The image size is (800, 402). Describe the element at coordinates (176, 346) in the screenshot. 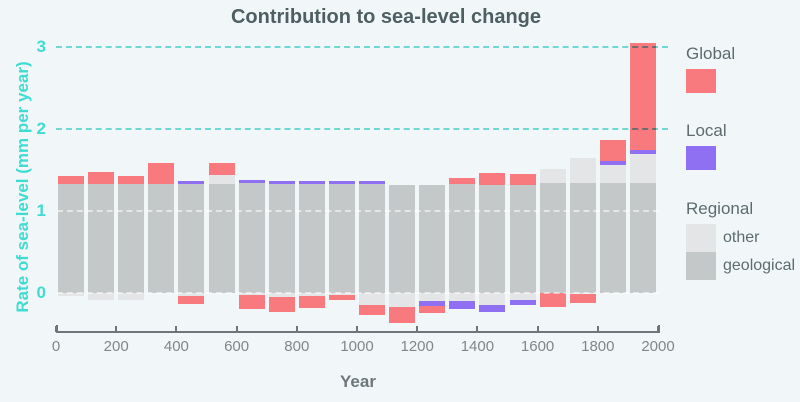

I see `x-tick-label: 400` at that location.